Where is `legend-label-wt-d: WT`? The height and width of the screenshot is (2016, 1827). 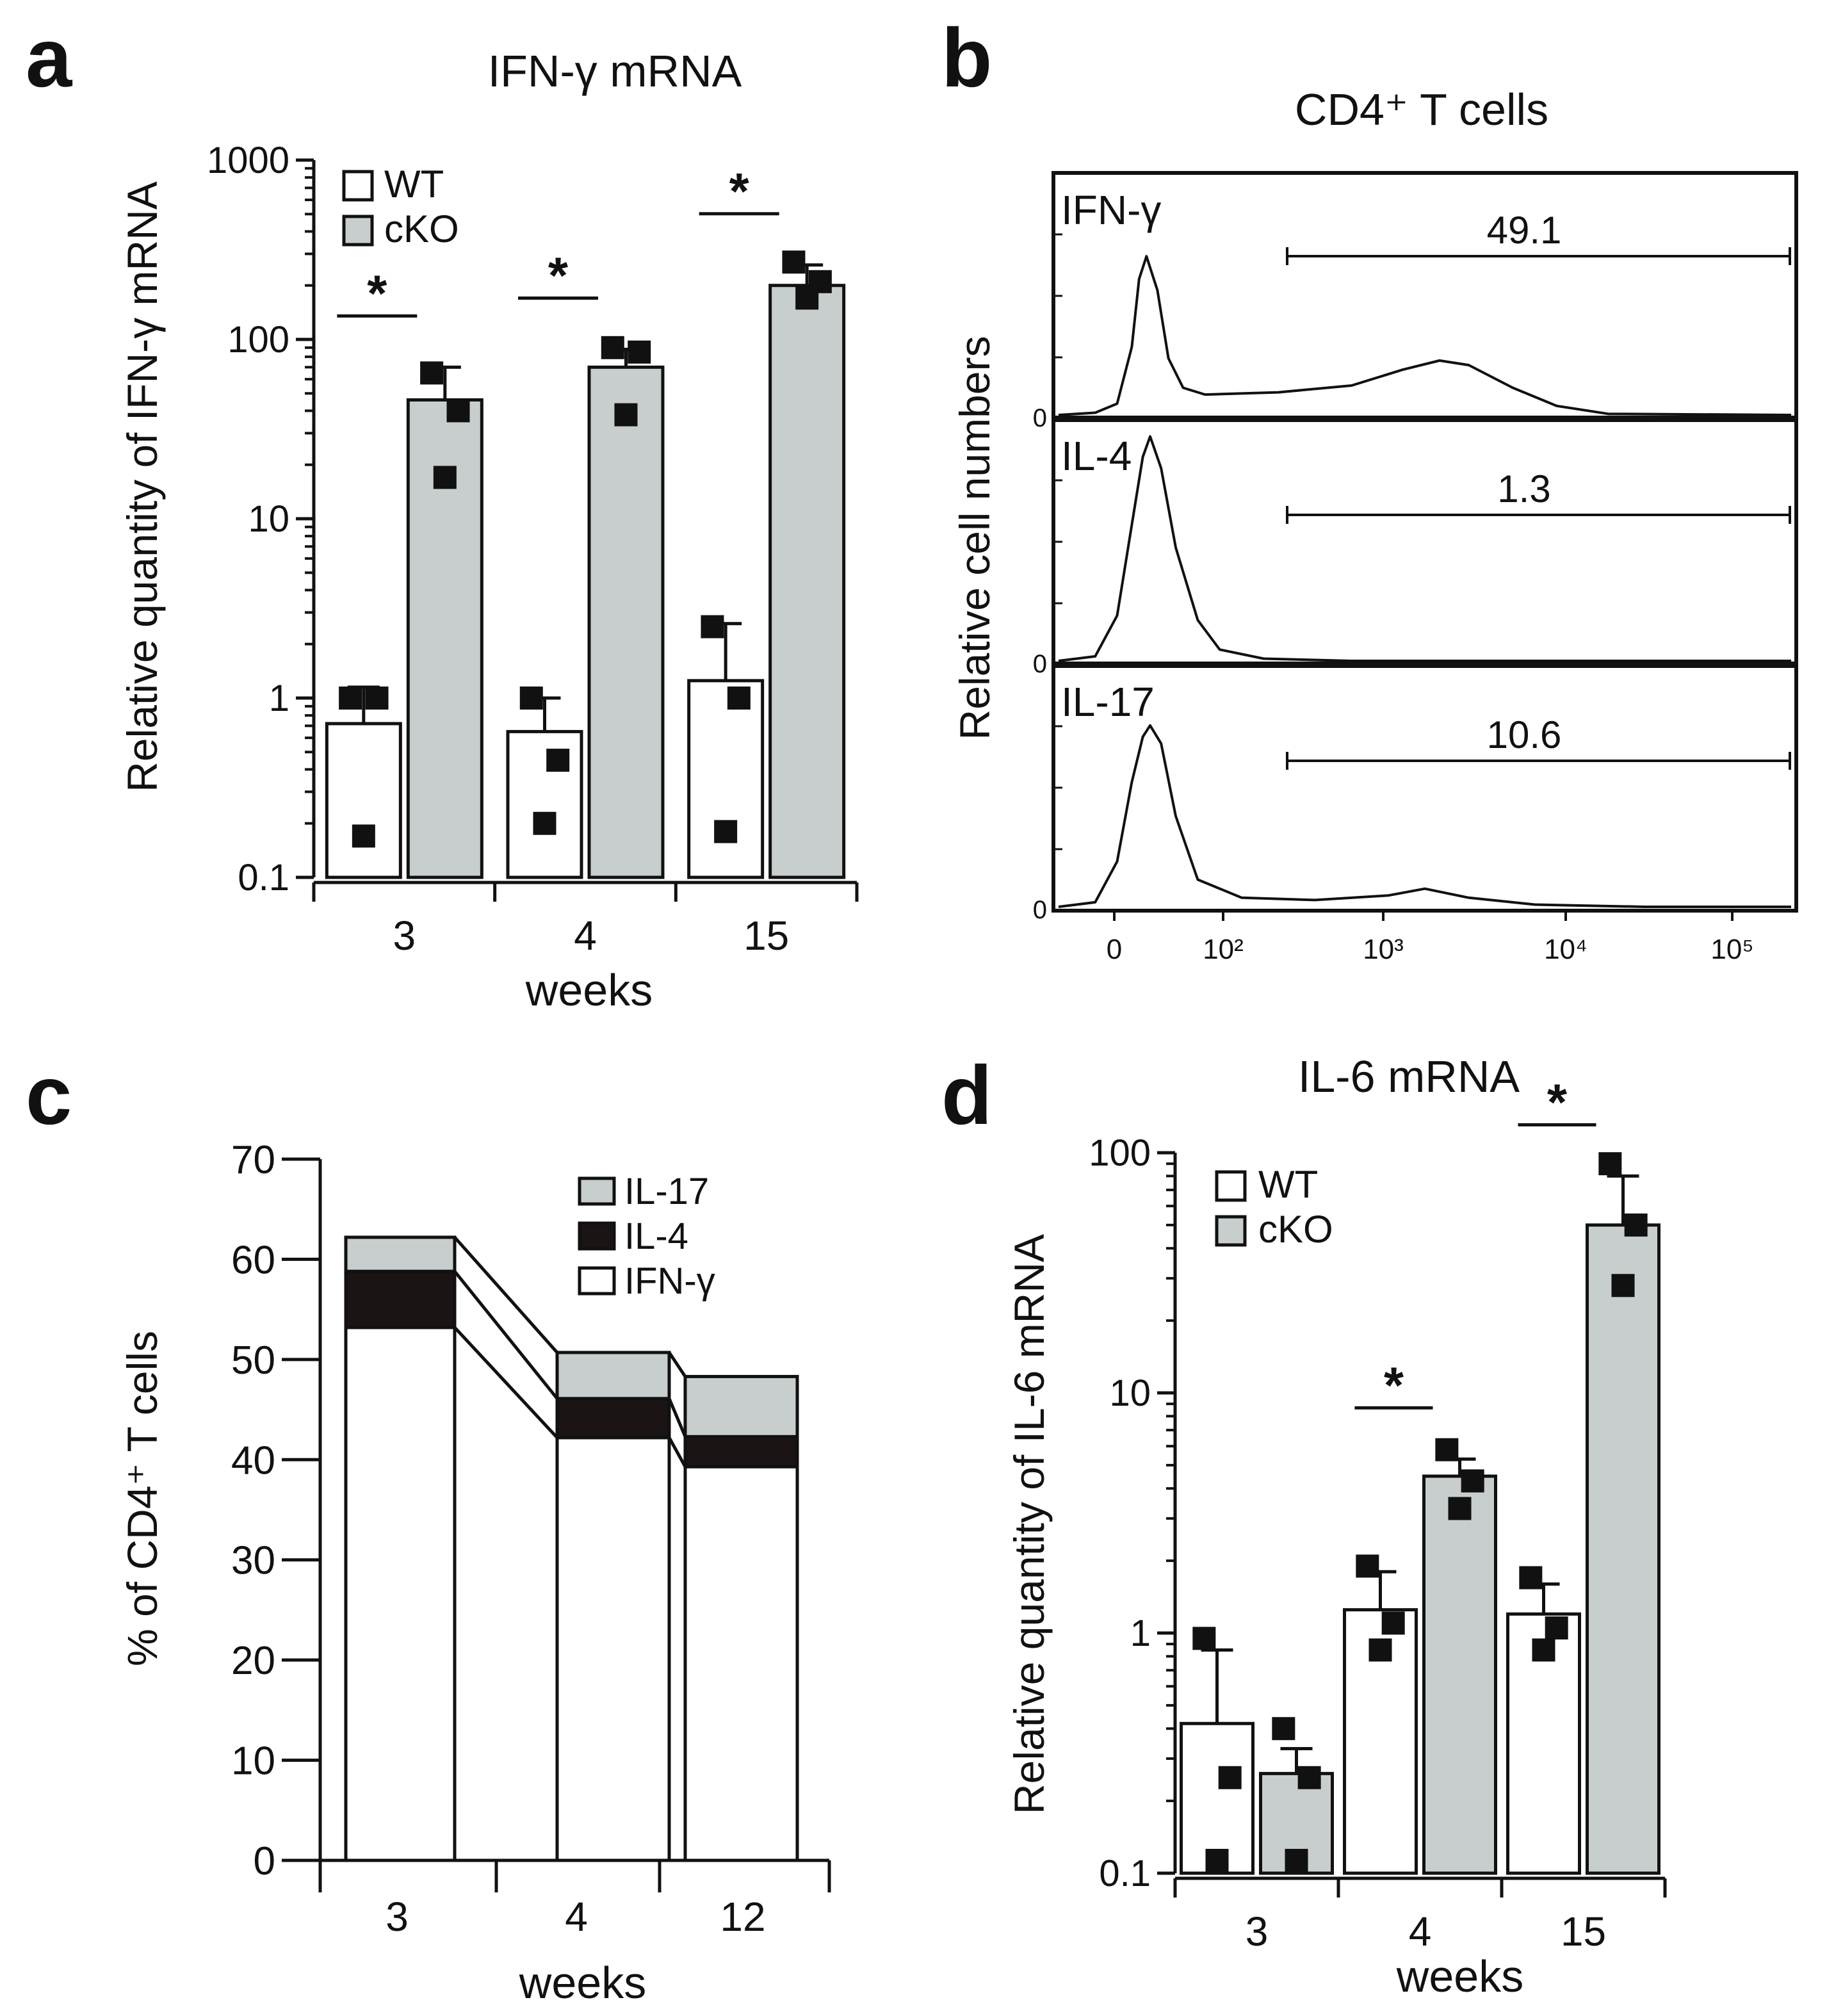
legend-label-wt-d: WT is located at coordinates (1288, 1185).